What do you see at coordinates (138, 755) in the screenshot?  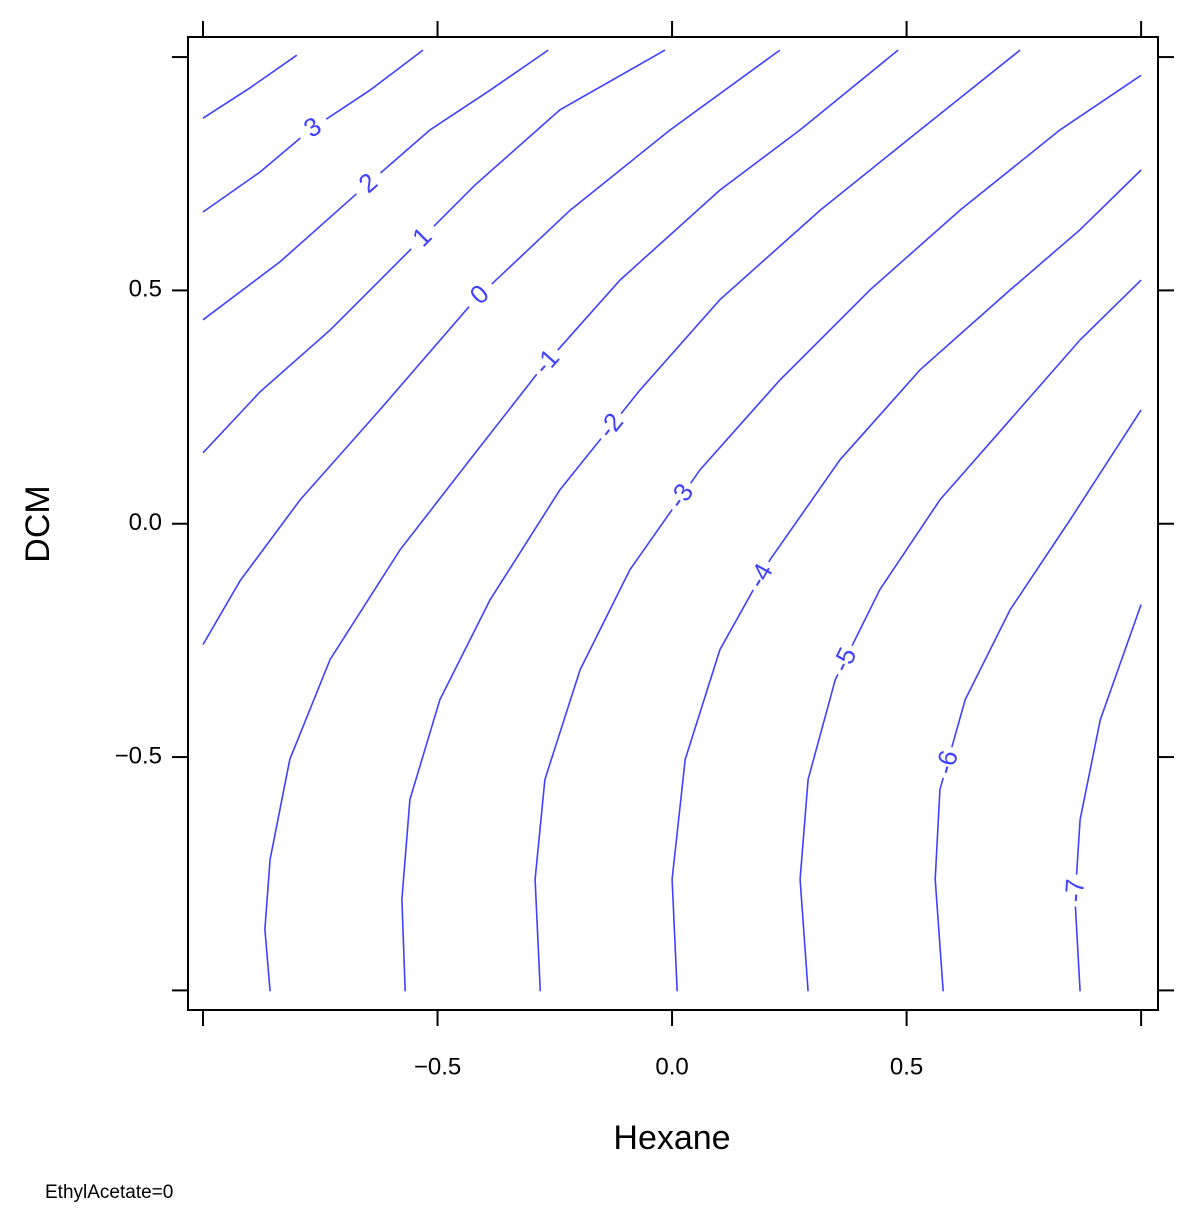 I see `y-tick-label: −0.5` at bounding box center [138, 755].